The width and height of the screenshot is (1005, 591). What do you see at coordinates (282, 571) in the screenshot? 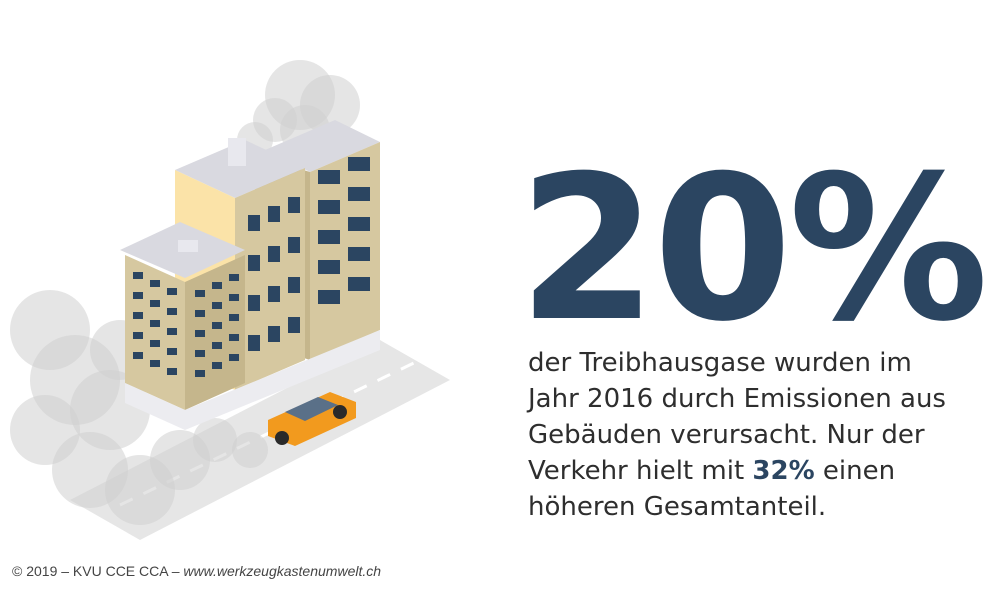
I see `website-link: www.werkzeugkastenumwelt.ch` at bounding box center [282, 571].